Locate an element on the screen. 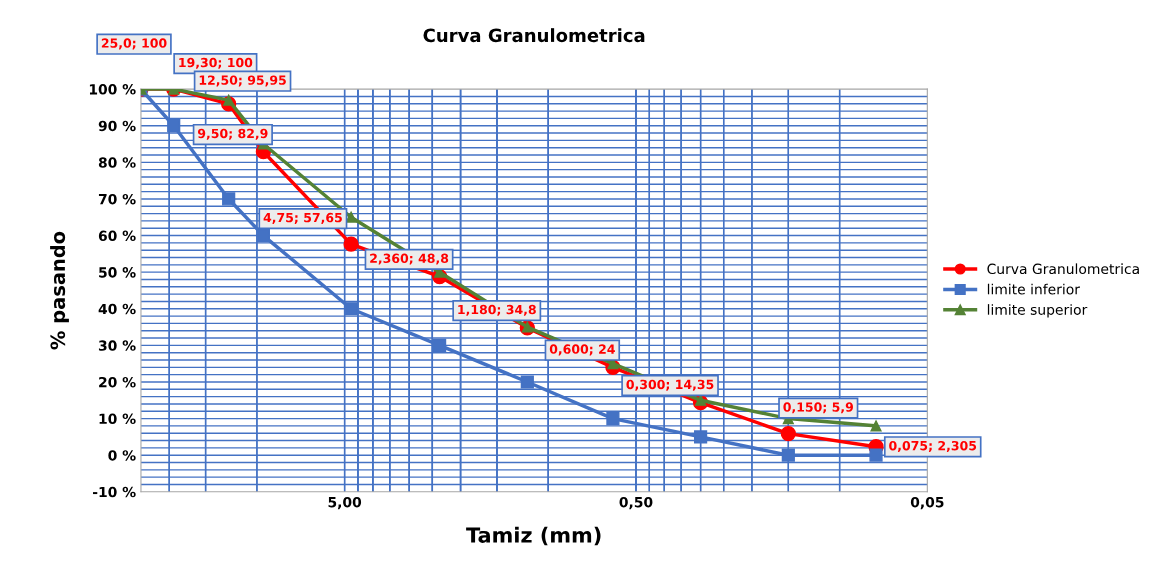 Image resolution: width=1165 pixels, height=564 pixels. data-label: 9,50; 82,9 is located at coordinates (232, 134).